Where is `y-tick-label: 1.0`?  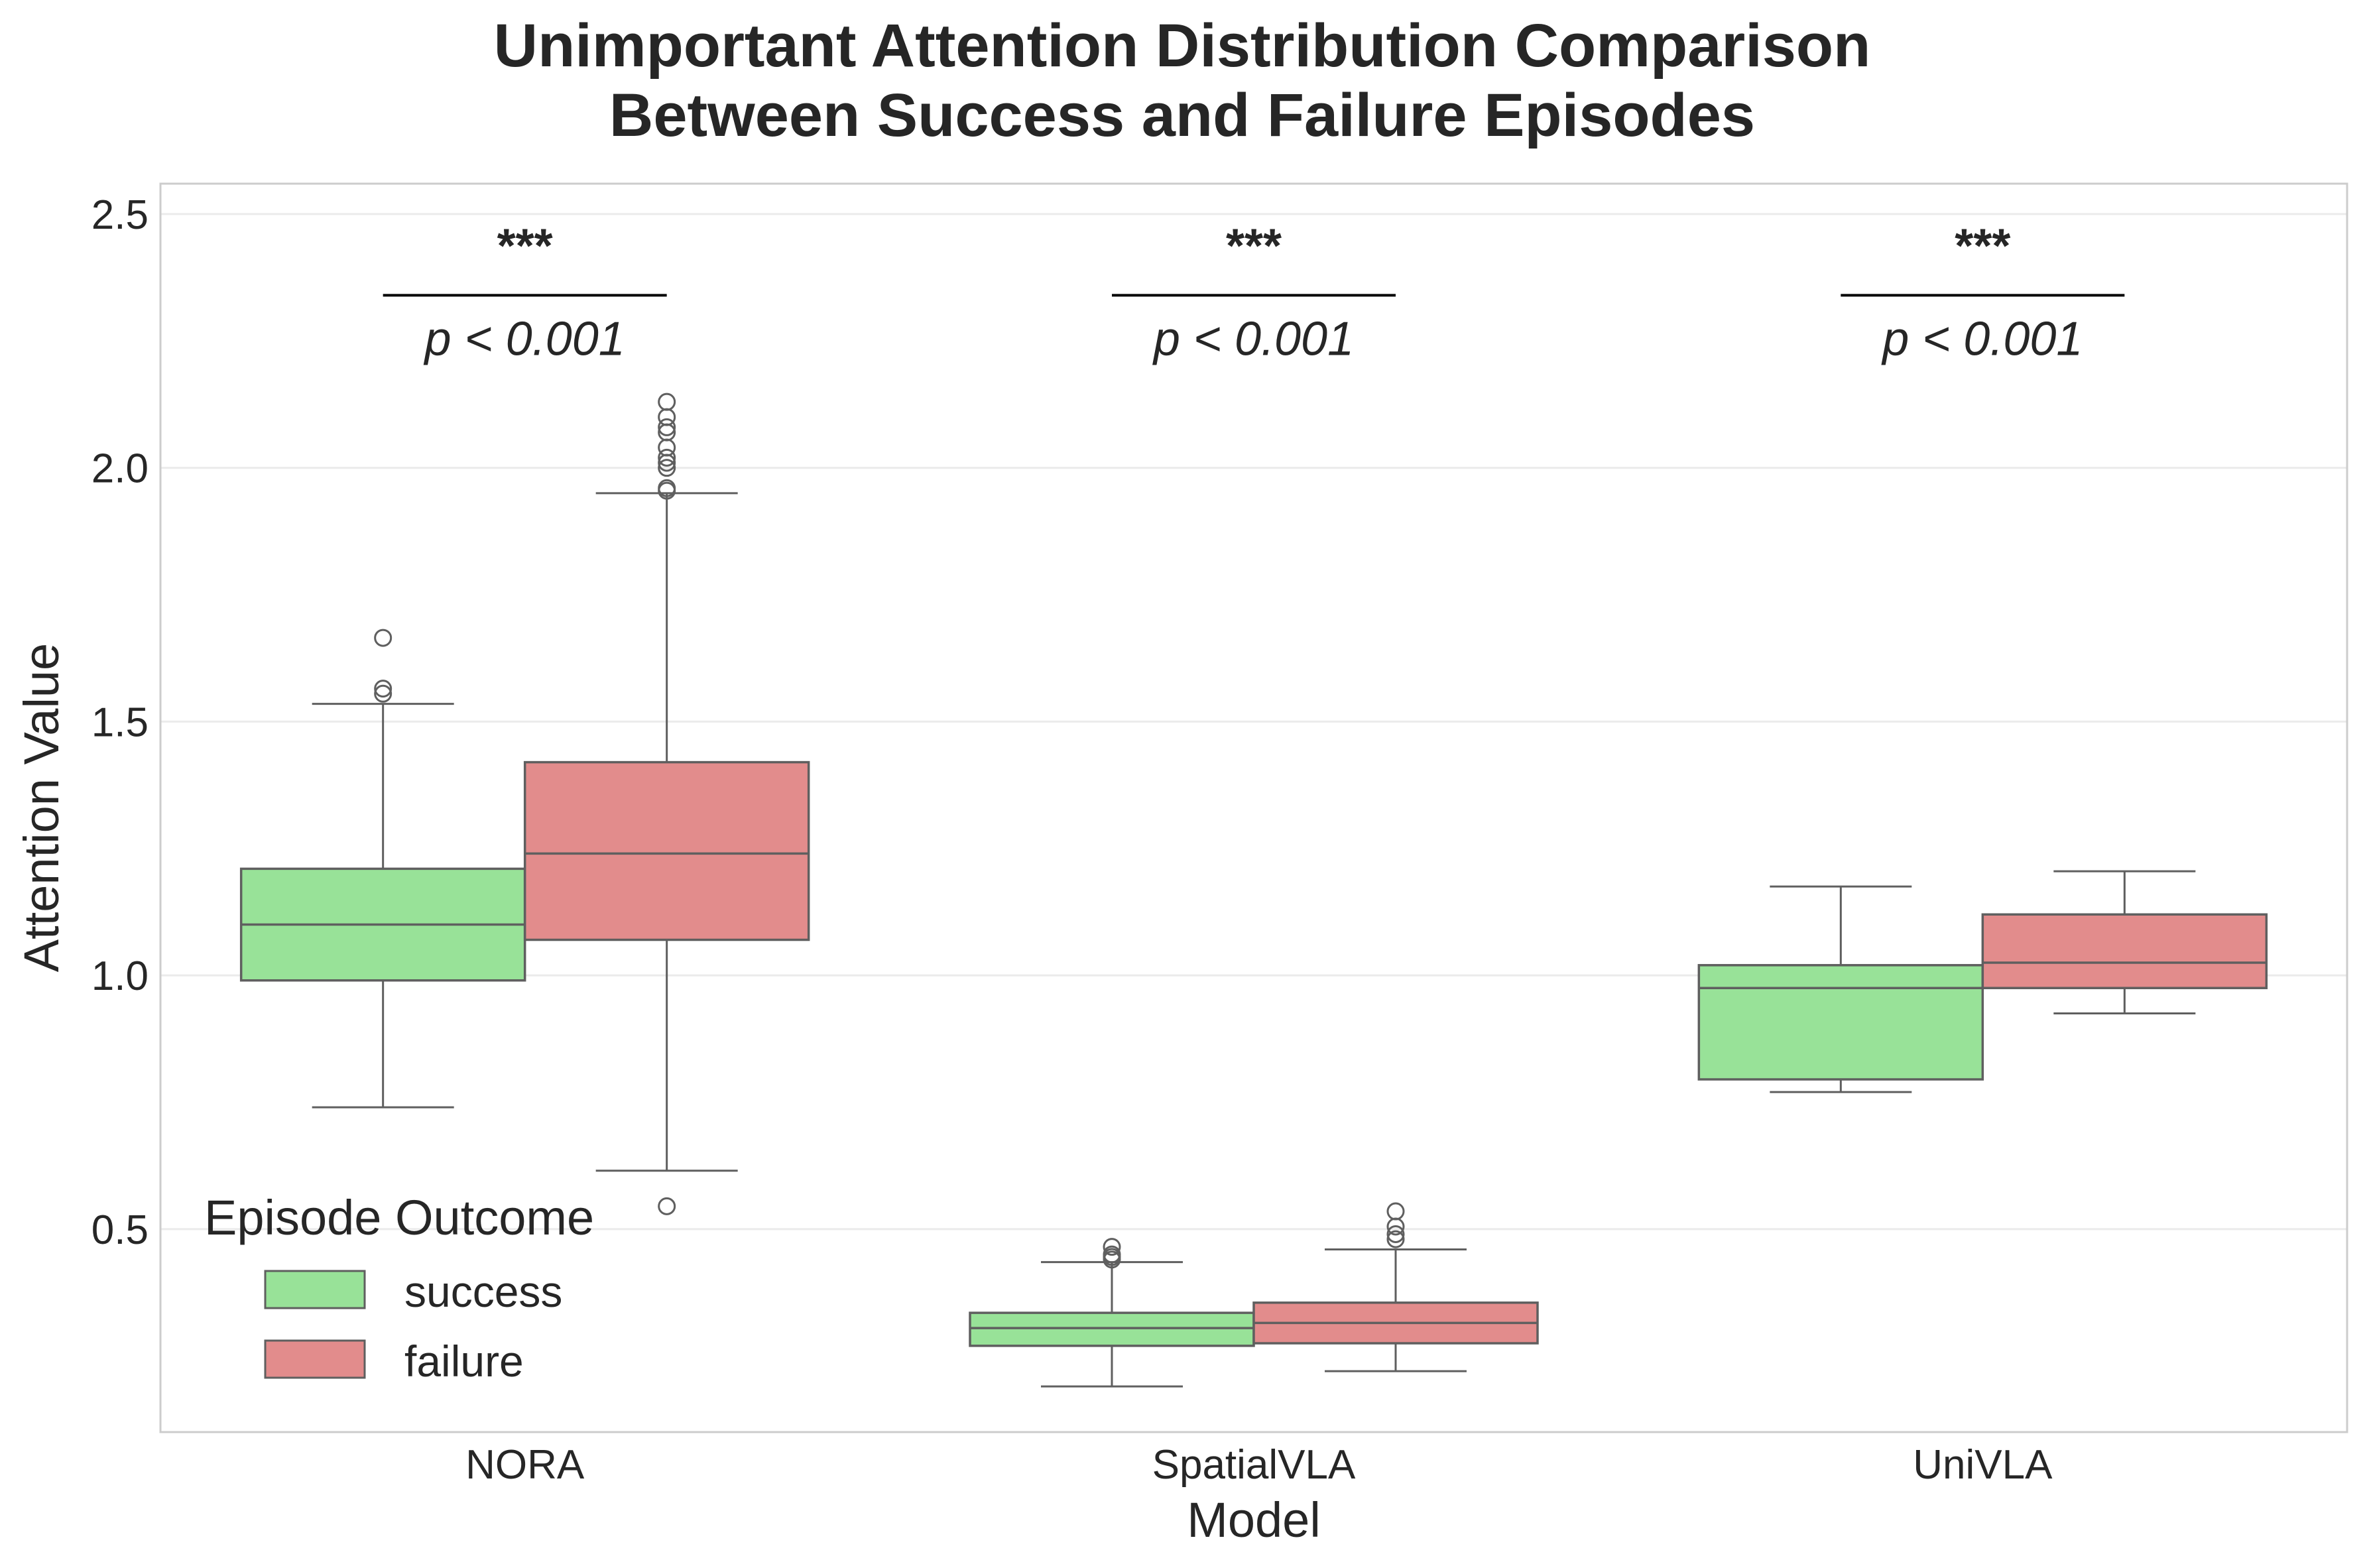
y-tick-label: 1.0 is located at coordinates (120, 976).